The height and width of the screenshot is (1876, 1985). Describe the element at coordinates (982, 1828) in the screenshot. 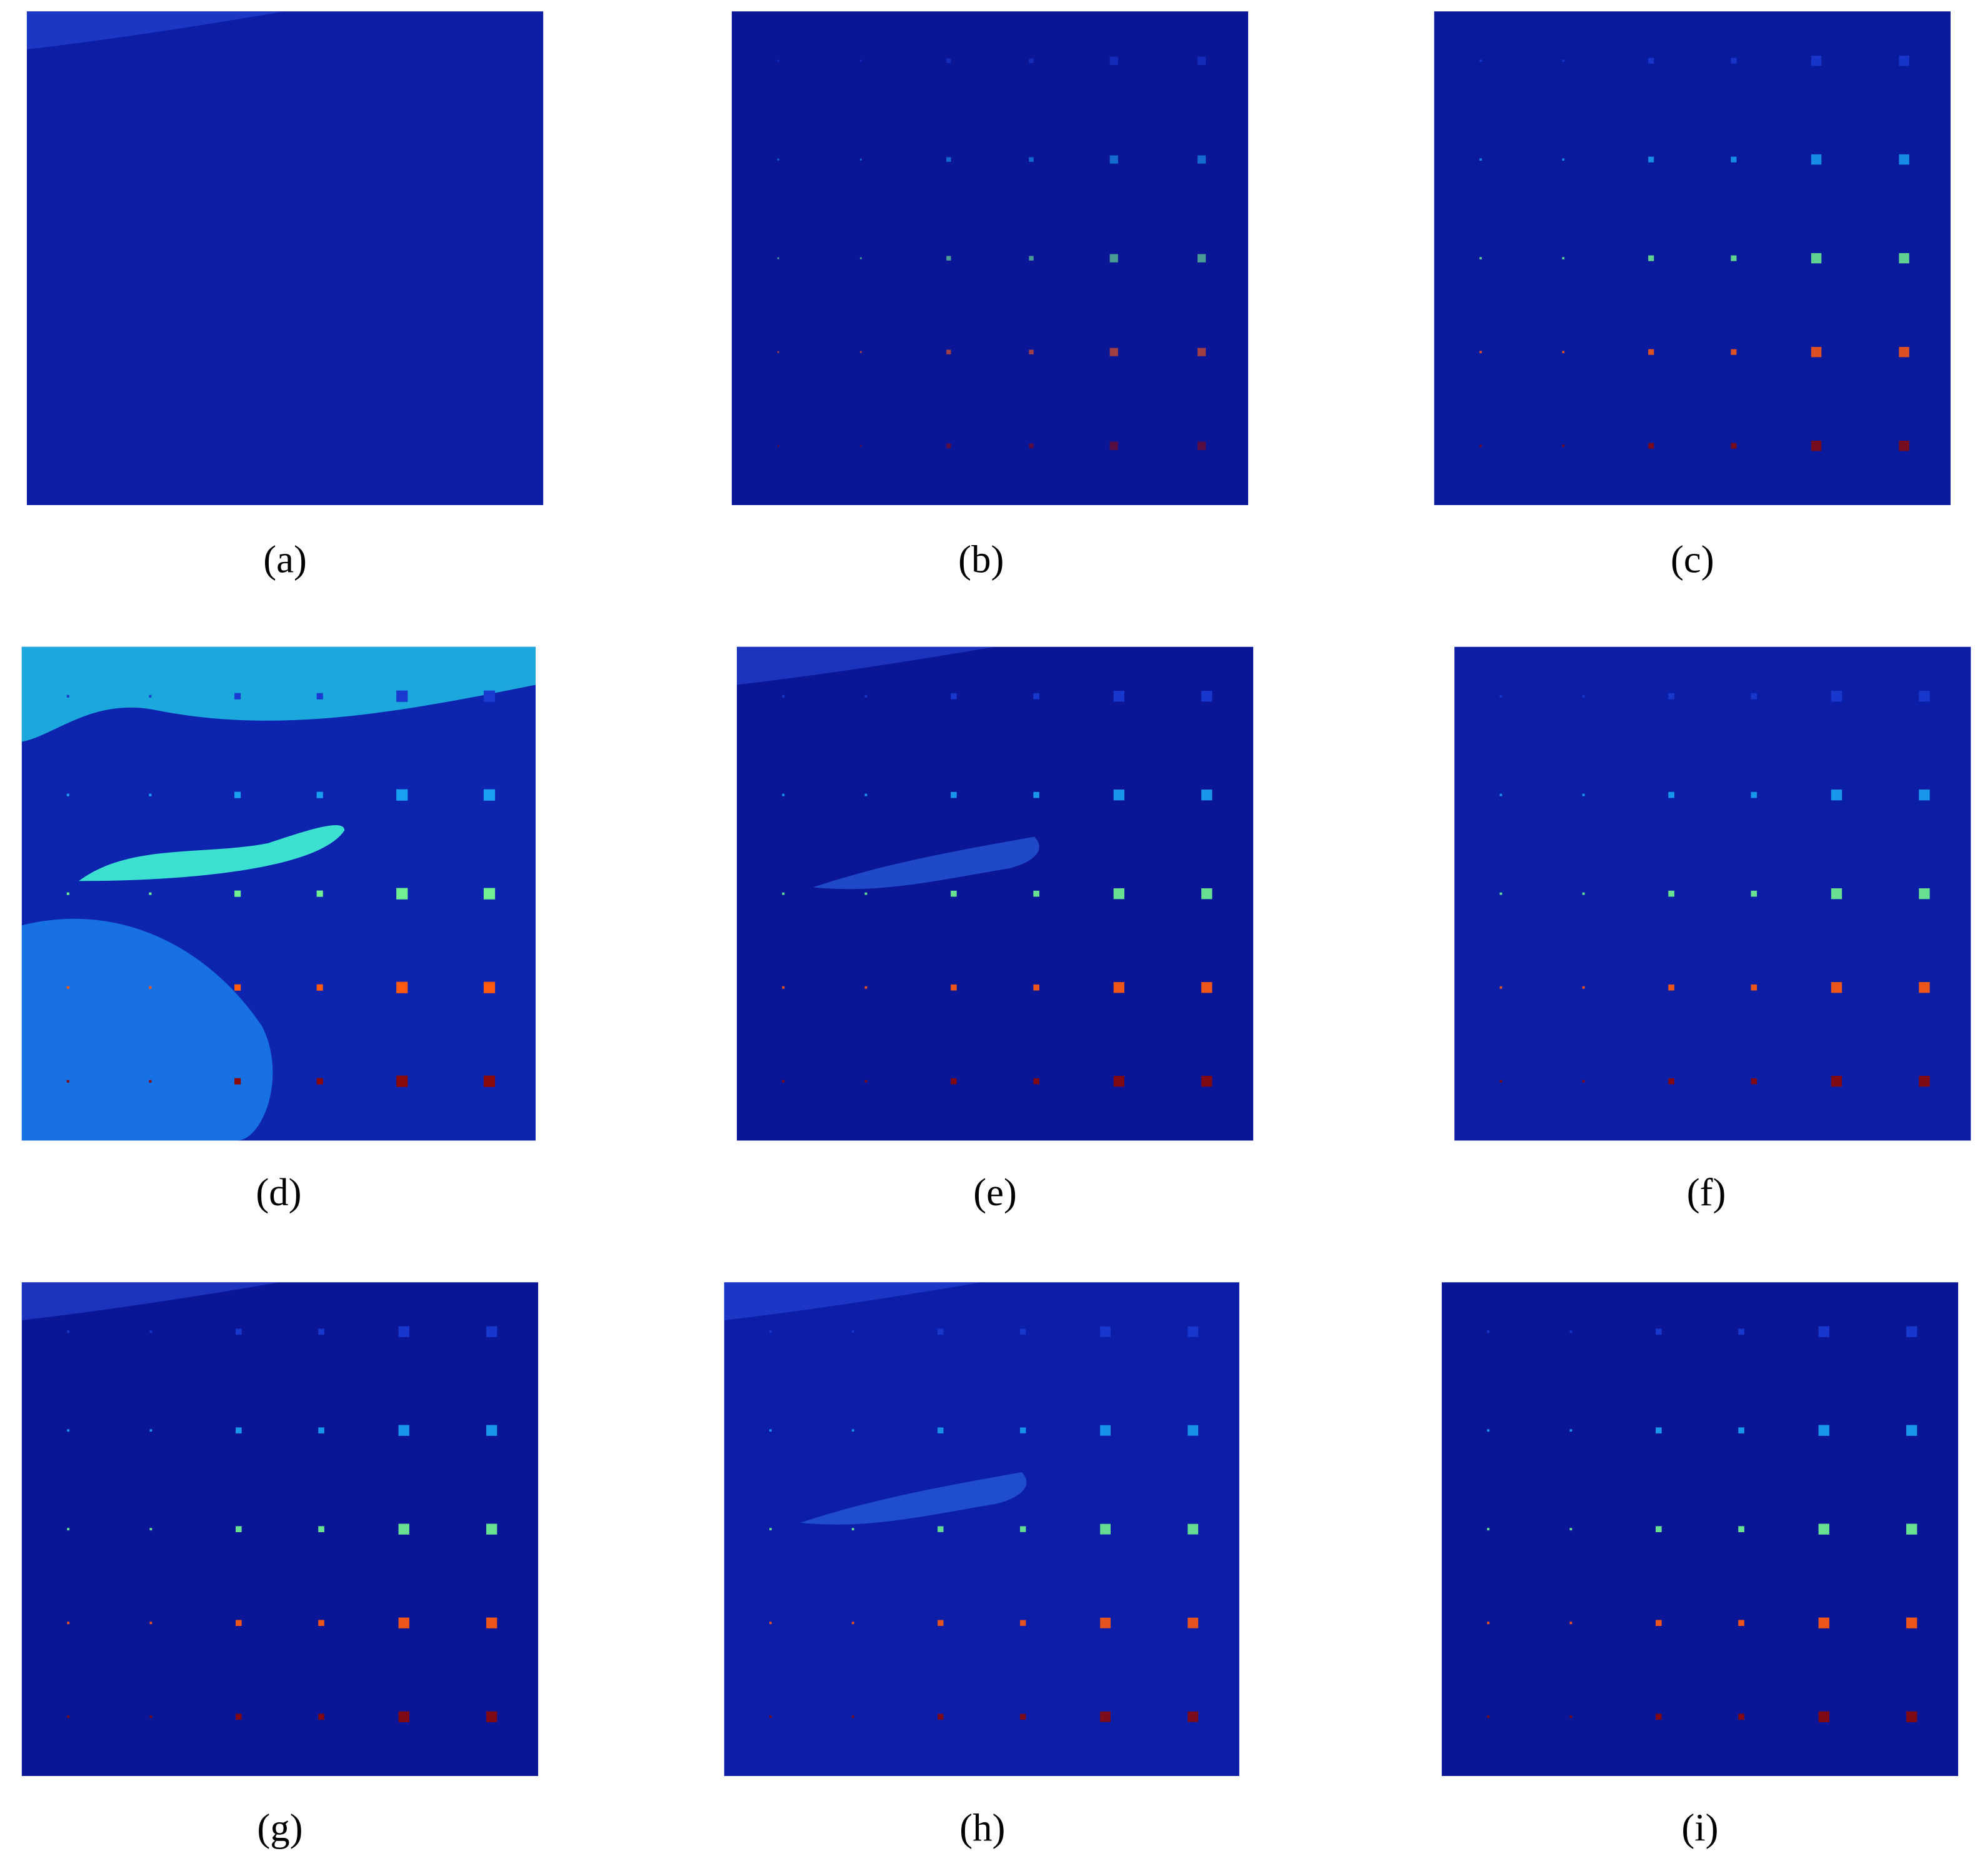

I see `panel-label: (h)` at that location.